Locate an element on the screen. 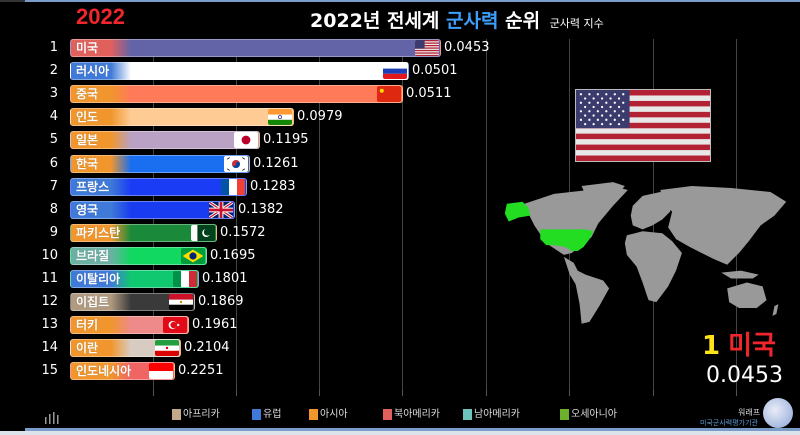  bar: 한국 is located at coordinates (160, 163).